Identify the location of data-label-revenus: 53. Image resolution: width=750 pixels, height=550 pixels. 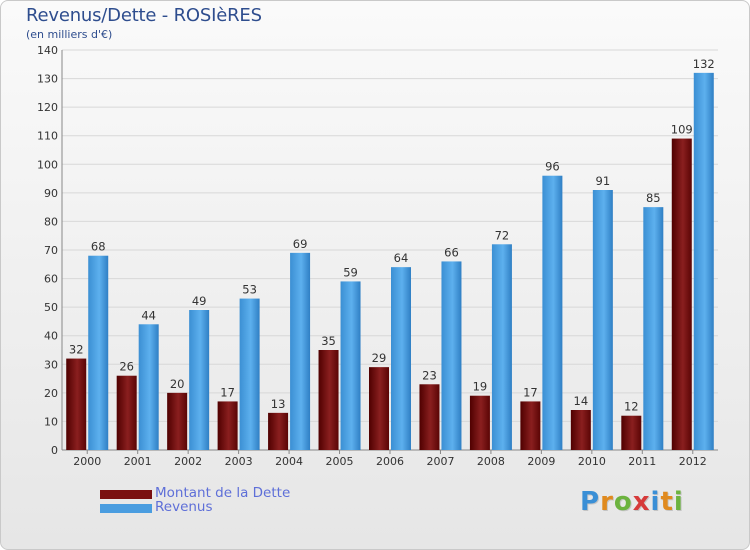
(249, 290).